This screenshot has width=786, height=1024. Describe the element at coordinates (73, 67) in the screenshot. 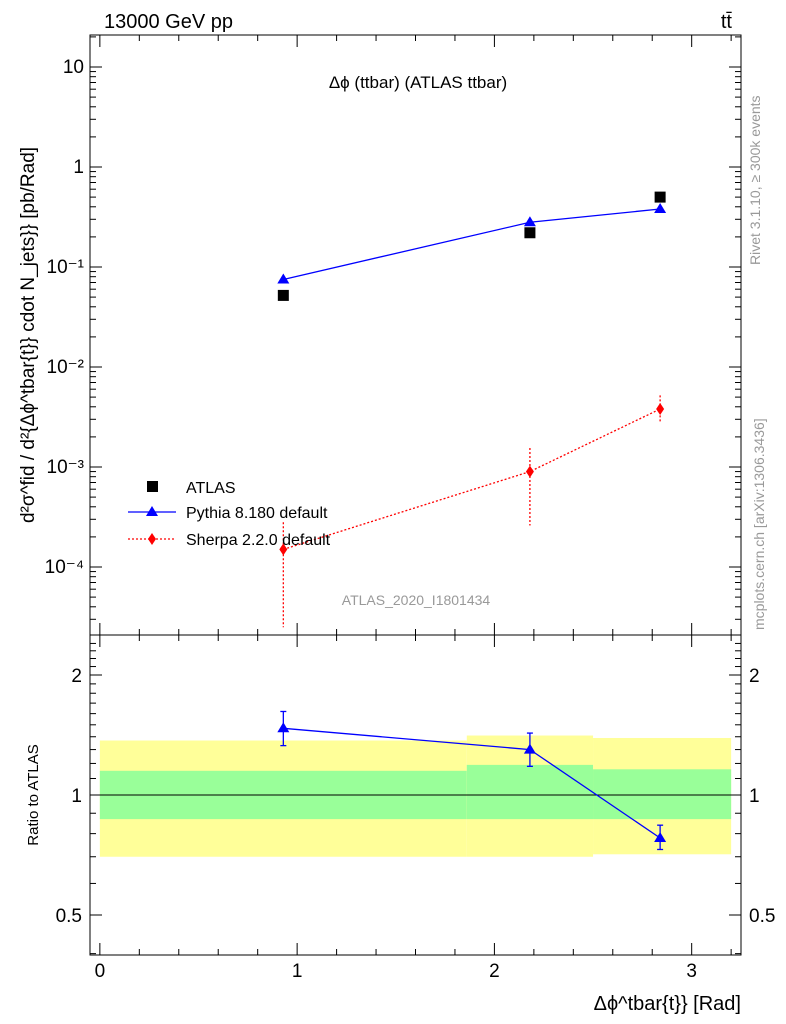

I see `main-y-tick-label: 10` at that location.